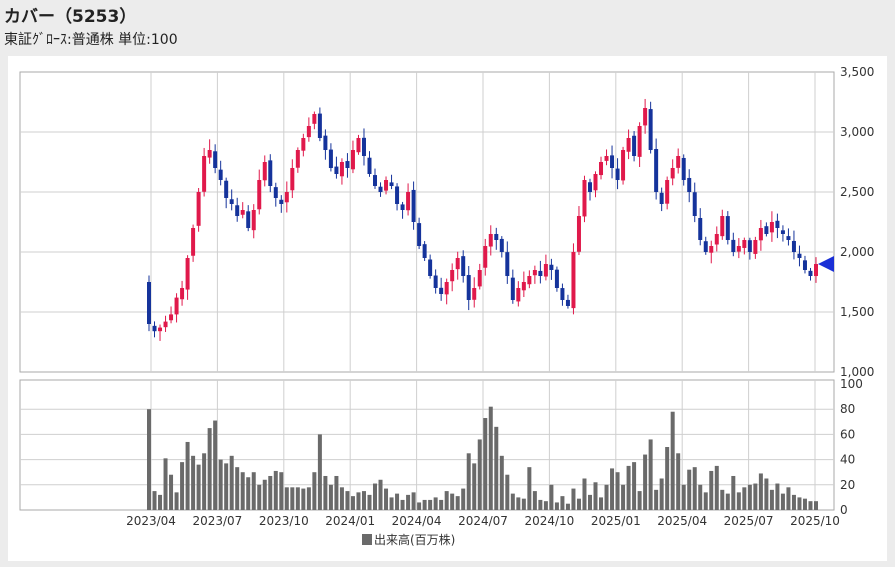 The image size is (895, 567). I want to click on volume-tick-label: 0, so click(844, 510).